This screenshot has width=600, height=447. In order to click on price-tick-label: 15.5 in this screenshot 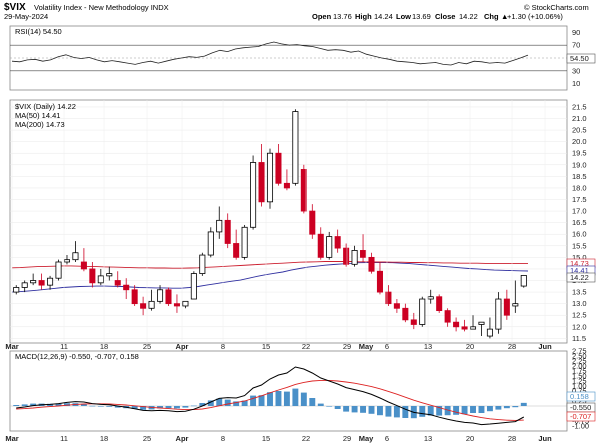, I will do `click(579, 245)`.